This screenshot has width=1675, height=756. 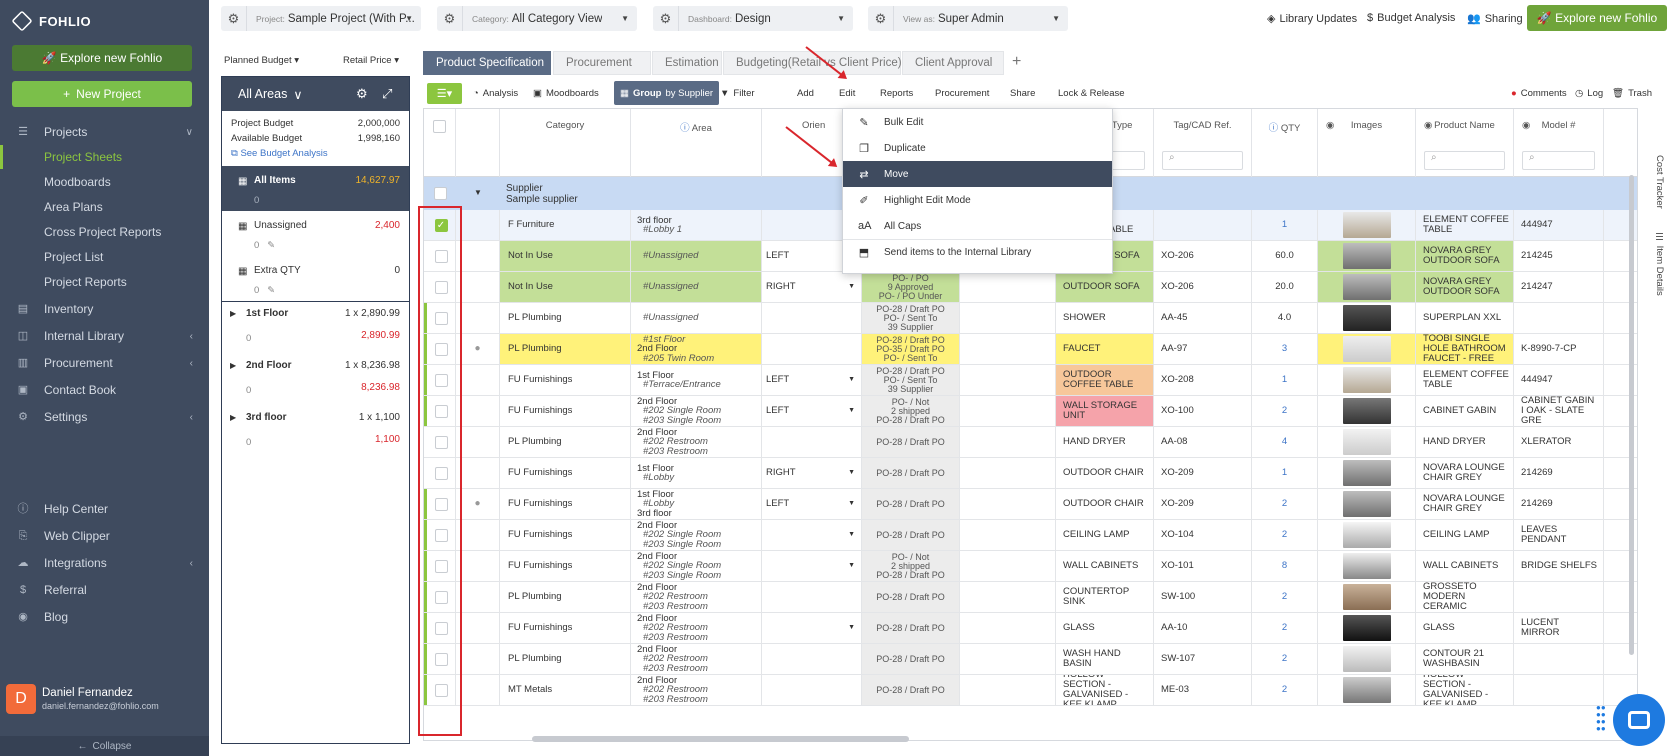 I want to click on explore-new-fohlio-button: 🚀 Explore new Fohlio, so click(x=102, y=58).